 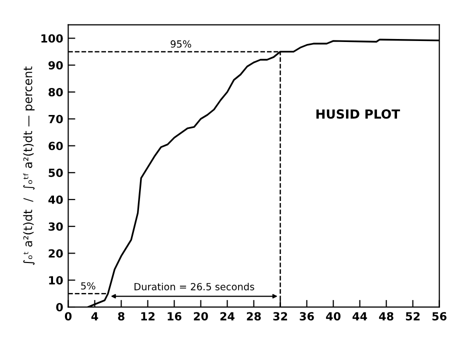 I want to click on x-tick-label: 48, so click(x=386, y=316).